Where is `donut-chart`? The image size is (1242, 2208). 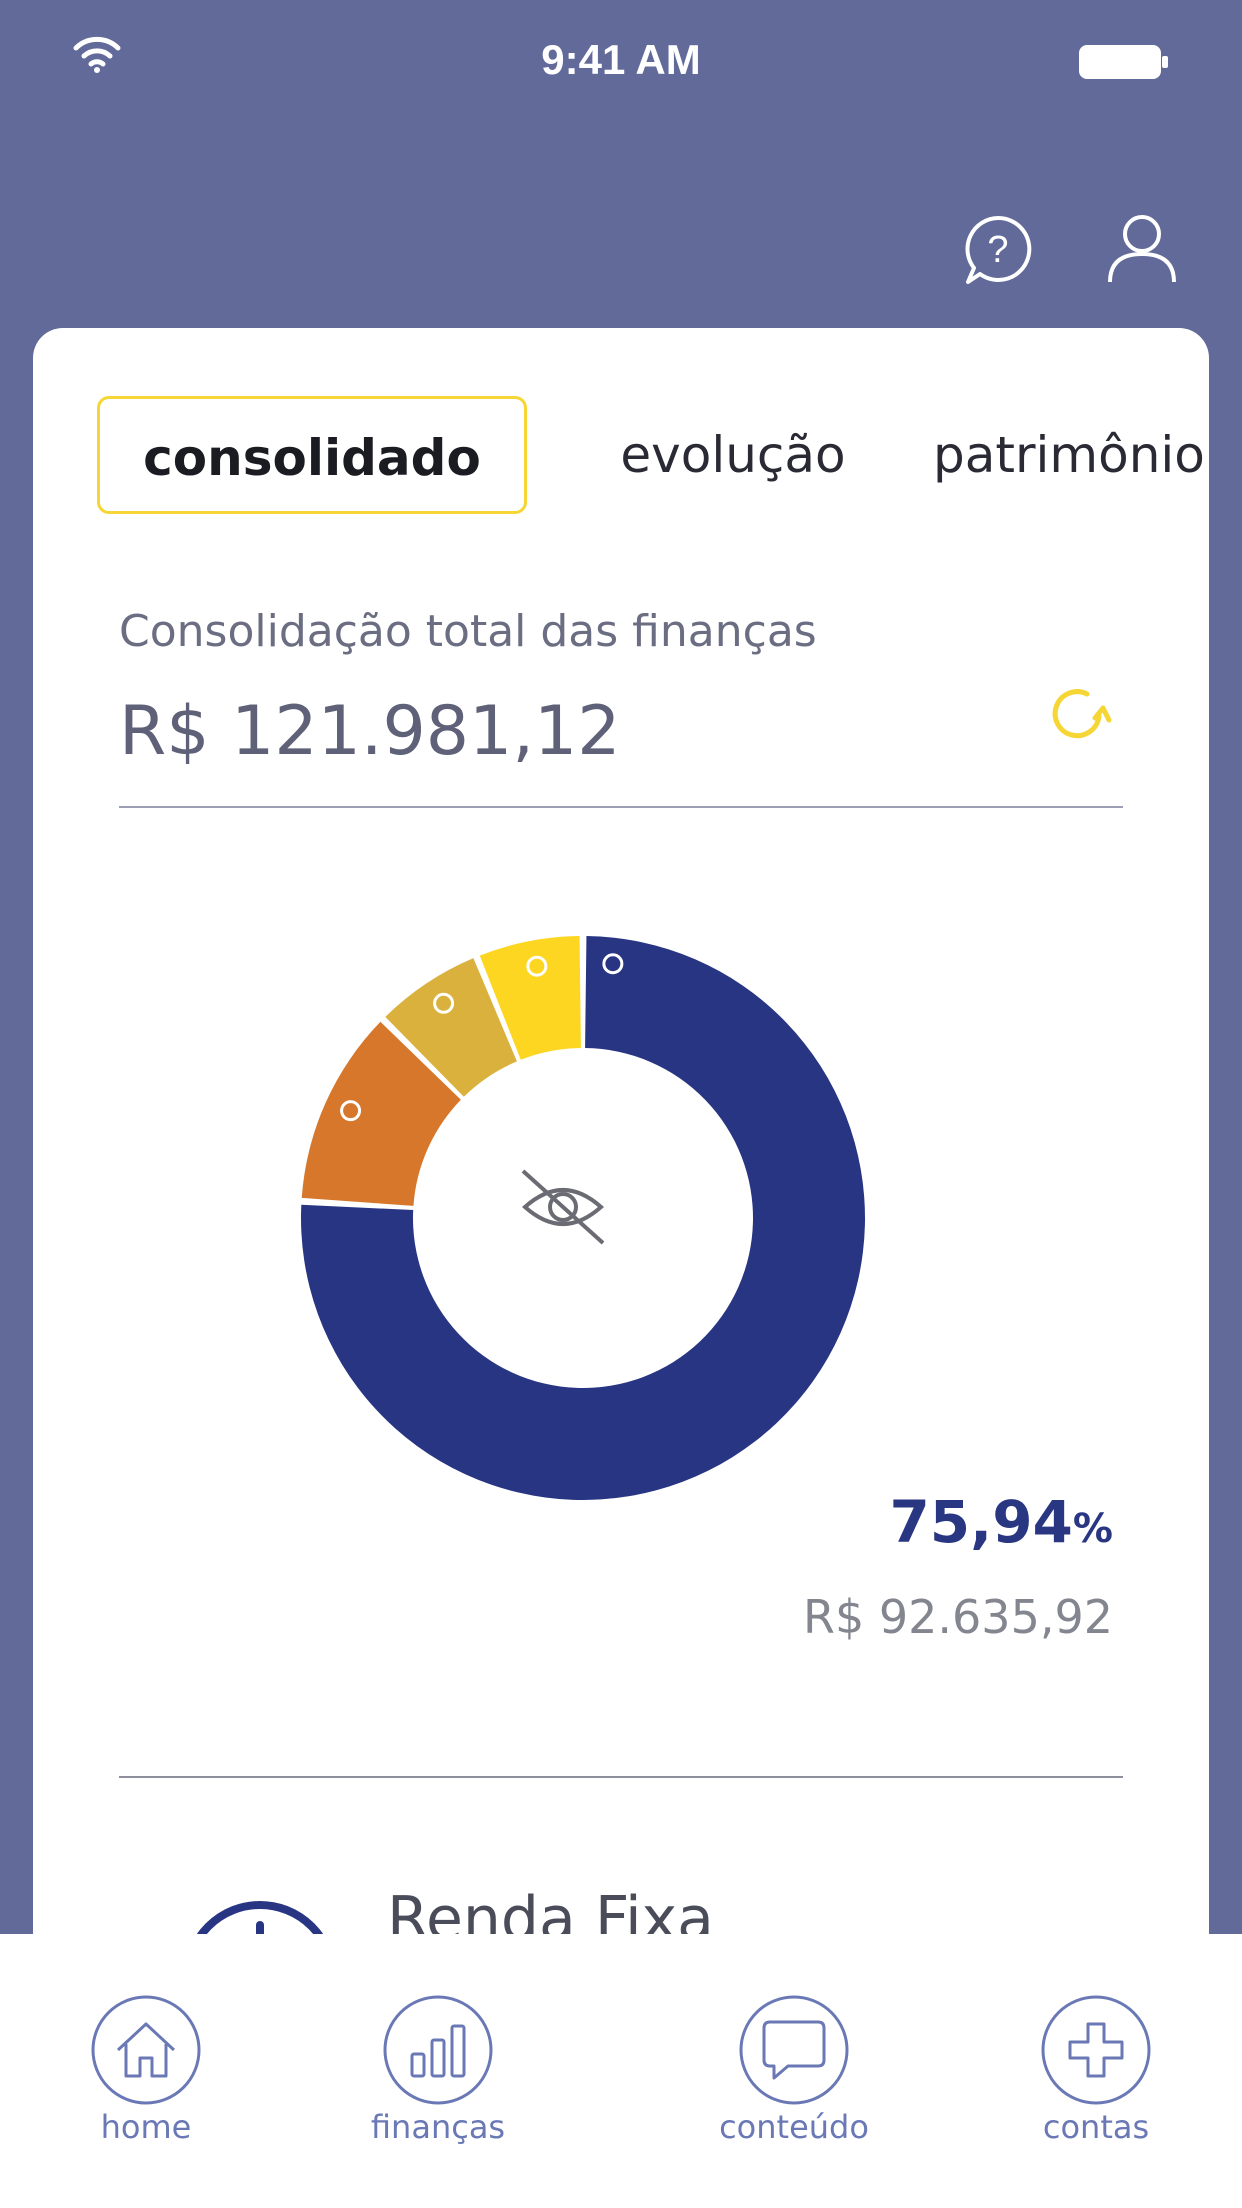
donut-chart is located at coordinates (583, 1218).